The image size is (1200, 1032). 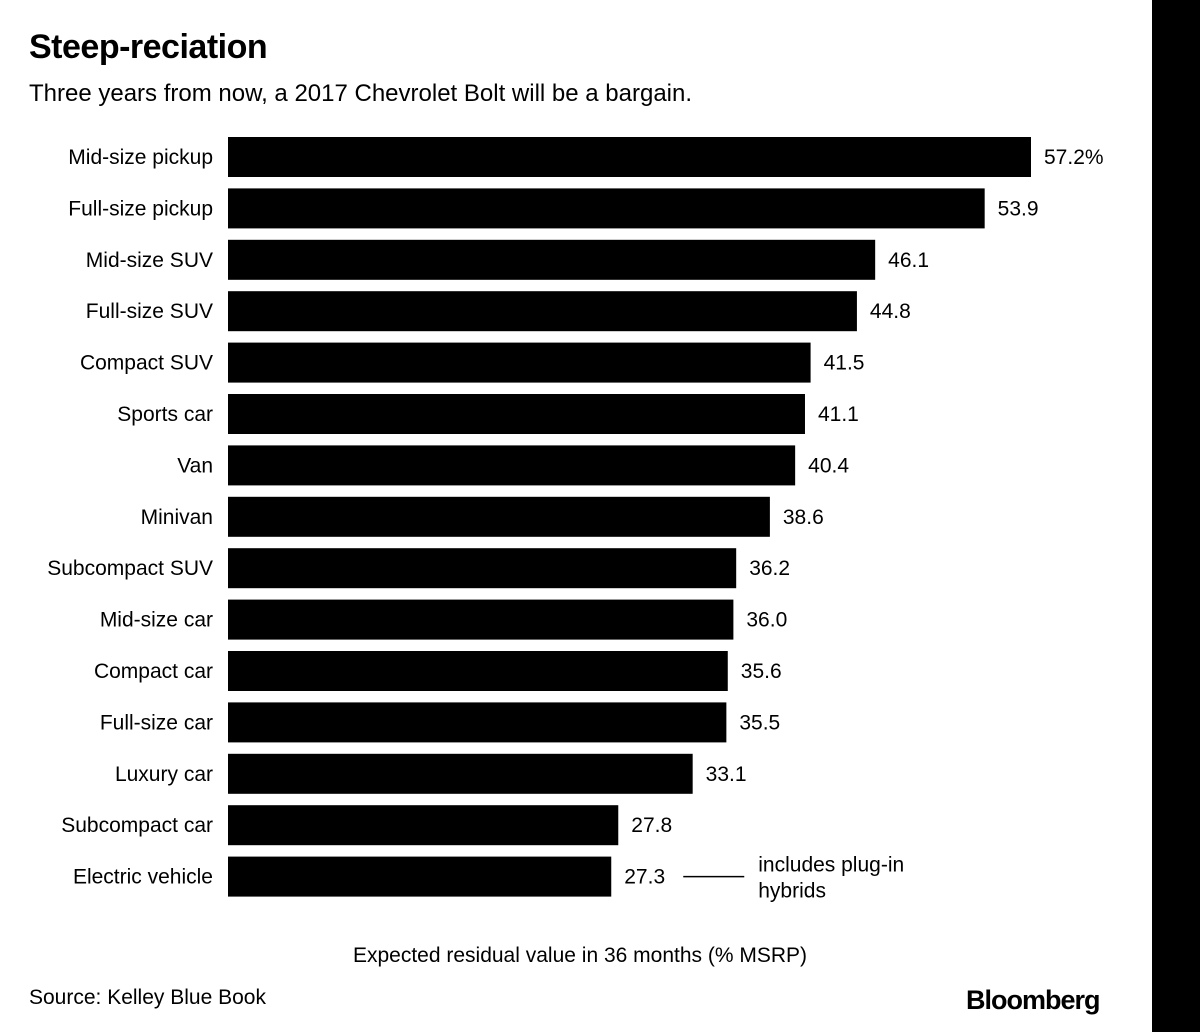 What do you see at coordinates (423, 825) in the screenshot?
I see `bar-subcompact-car` at bounding box center [423, 825].